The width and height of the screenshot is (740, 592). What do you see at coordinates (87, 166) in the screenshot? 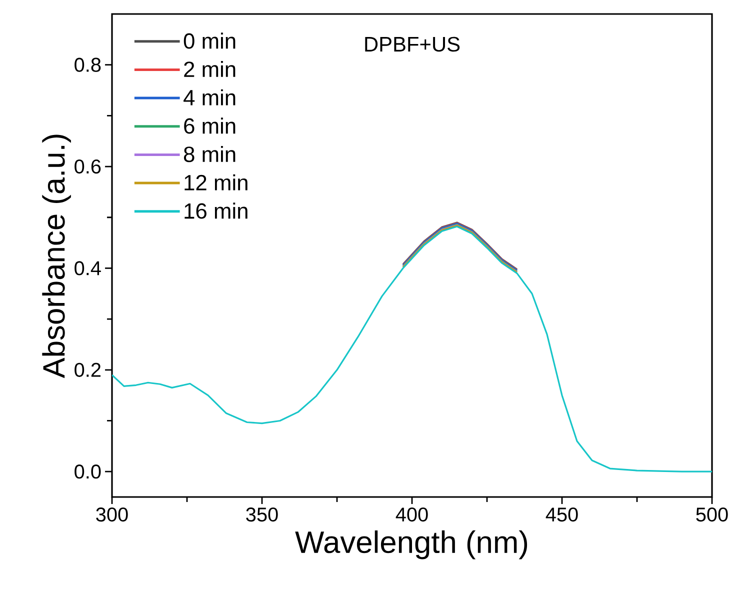
I see `y-tick-label: 0.6` at bounding box center [87, 166].